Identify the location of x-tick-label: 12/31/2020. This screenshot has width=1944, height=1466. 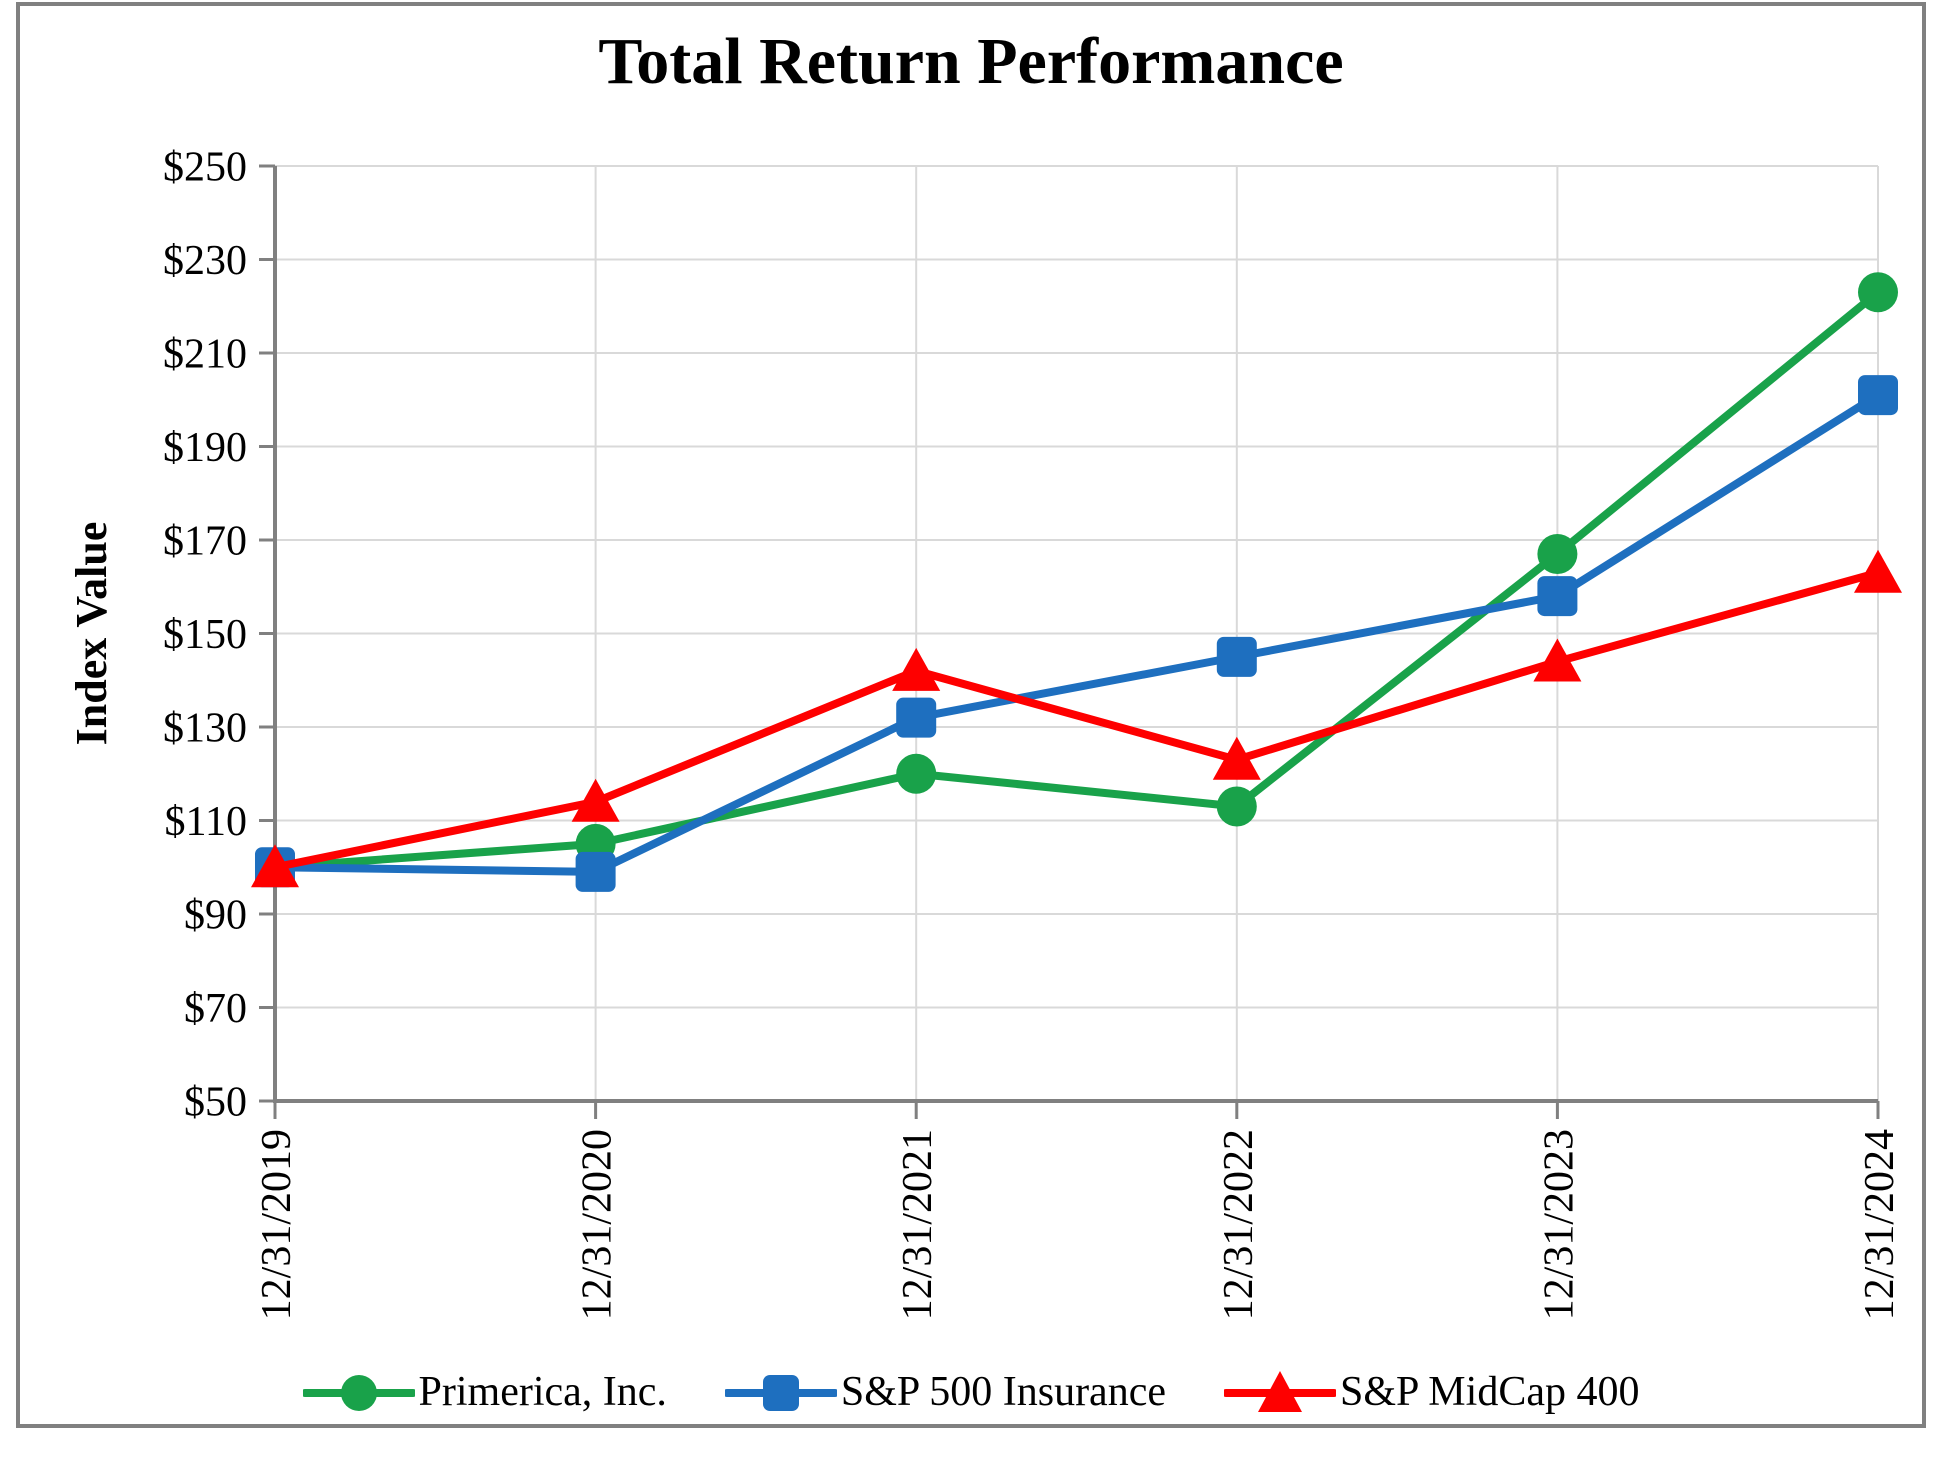
(598, 1224).